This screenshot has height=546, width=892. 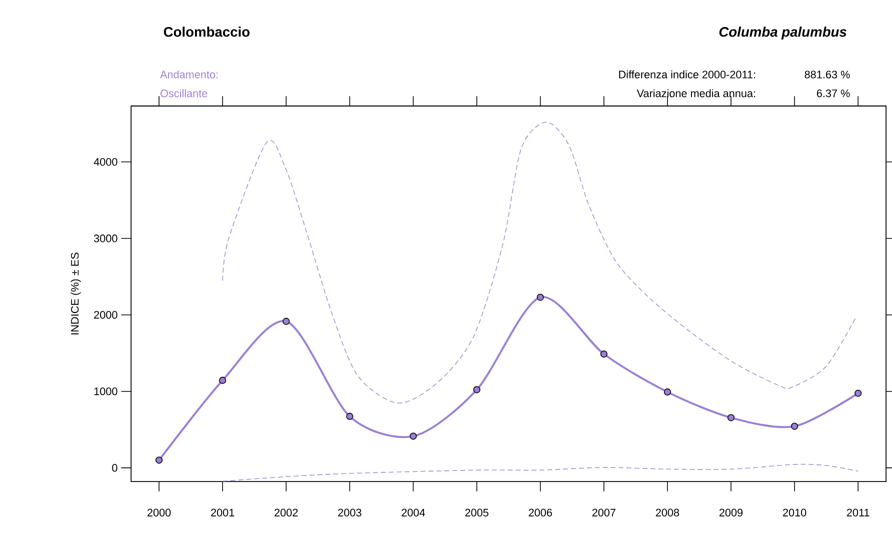 What do you see at coordinates (106, 162) in the screenshot?
I see `y-tick-label: 4000` at bounding box center [106, 162].